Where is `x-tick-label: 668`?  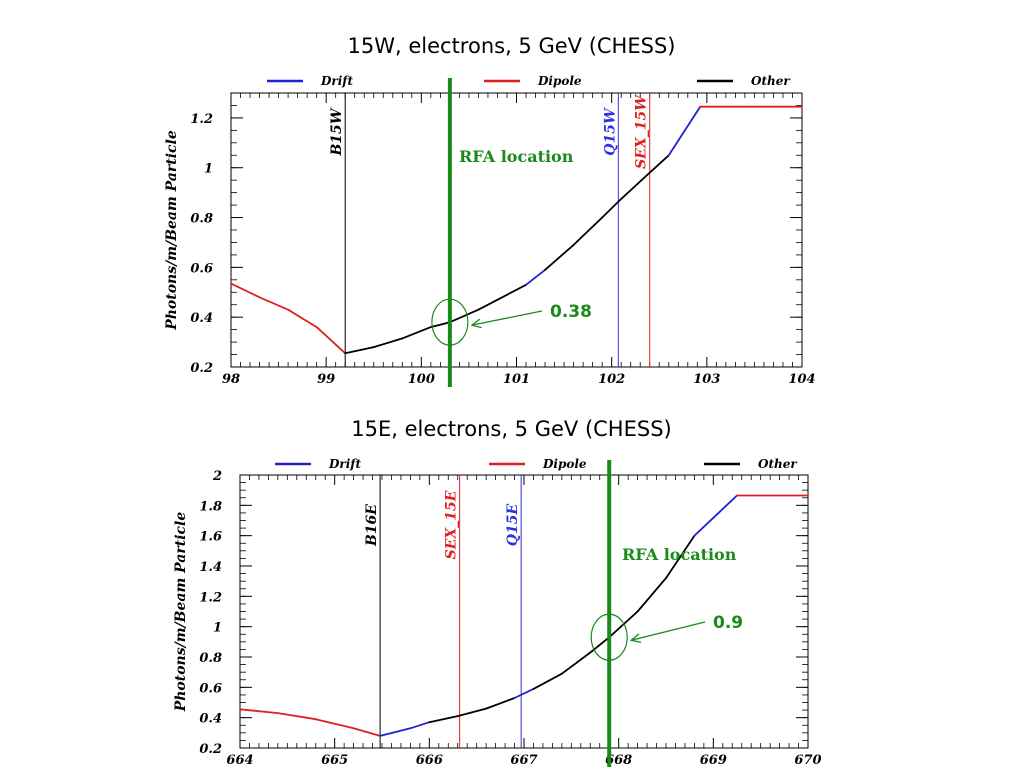 x-tick-label: 668 is located at coordinates (618, 760).